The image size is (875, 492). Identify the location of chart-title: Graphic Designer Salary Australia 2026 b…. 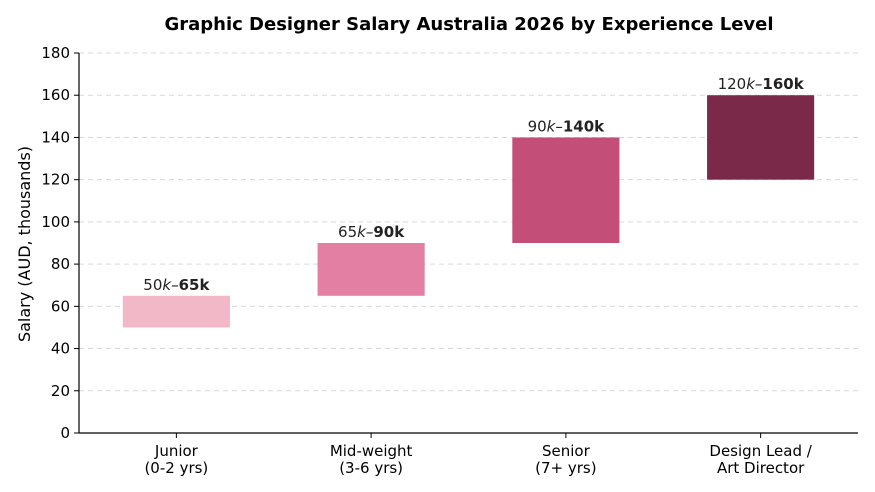
(468, 24).